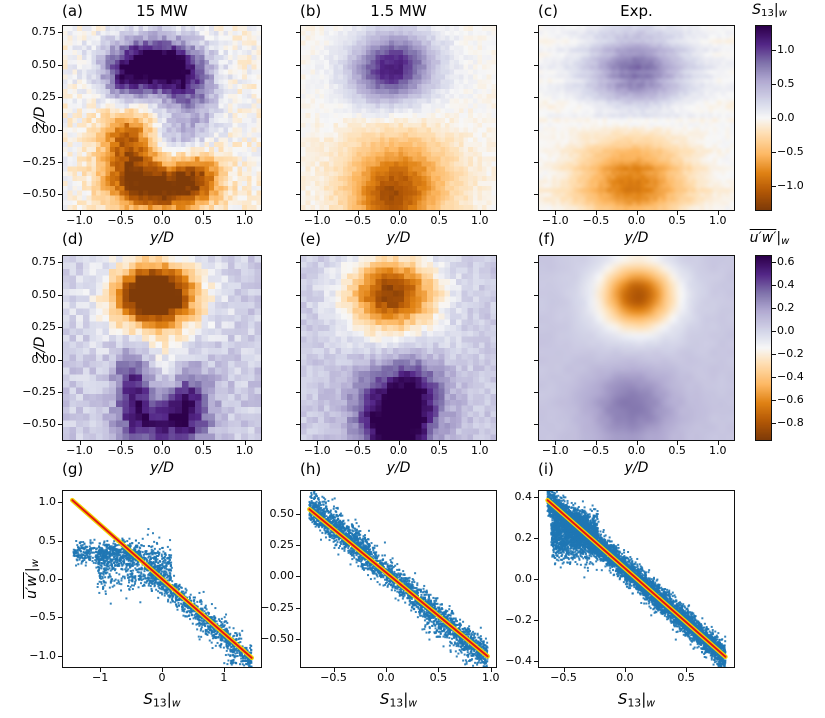 The image size is (825, 718). I want to click on y-tick-label: 0.00, so click(44, 359).